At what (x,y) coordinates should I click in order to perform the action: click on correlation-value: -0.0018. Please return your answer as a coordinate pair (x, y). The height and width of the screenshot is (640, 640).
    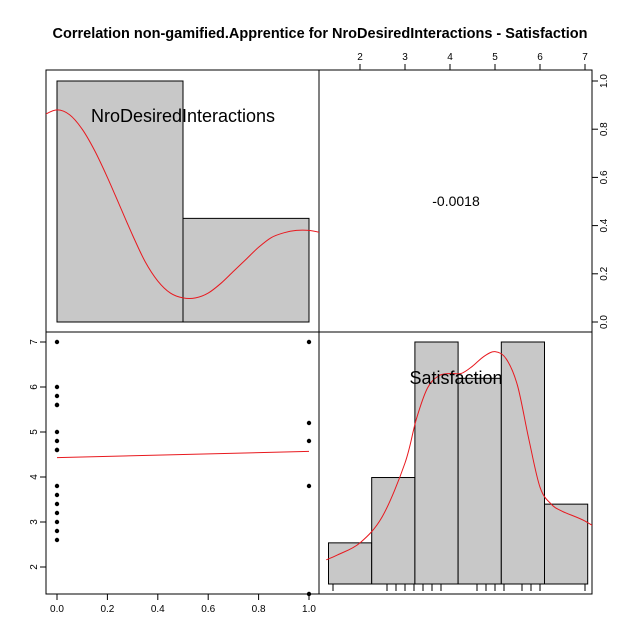
    Looking at the image, I should click on (456, 201).